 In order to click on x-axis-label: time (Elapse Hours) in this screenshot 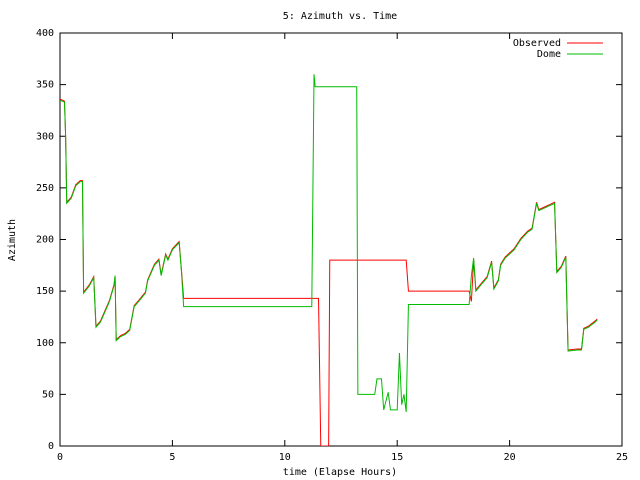, I will do `click(340, 472)`.